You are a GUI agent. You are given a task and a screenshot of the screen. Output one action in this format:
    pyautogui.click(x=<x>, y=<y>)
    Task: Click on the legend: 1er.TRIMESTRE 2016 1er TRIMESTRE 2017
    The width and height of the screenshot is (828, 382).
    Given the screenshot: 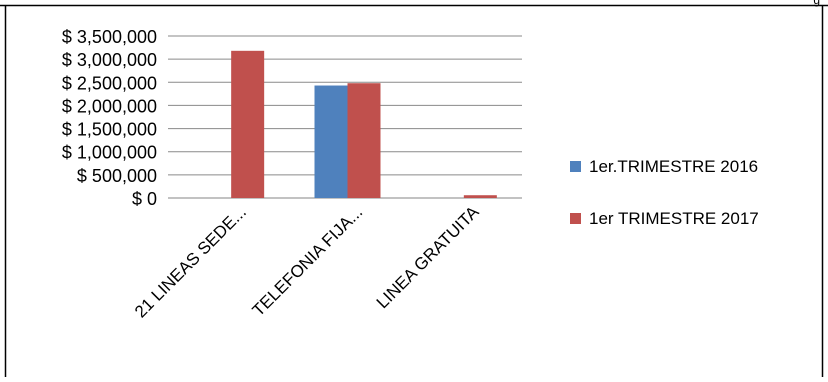 What is the action you would take?
    pyautogui.click(x=664, y=192)
    